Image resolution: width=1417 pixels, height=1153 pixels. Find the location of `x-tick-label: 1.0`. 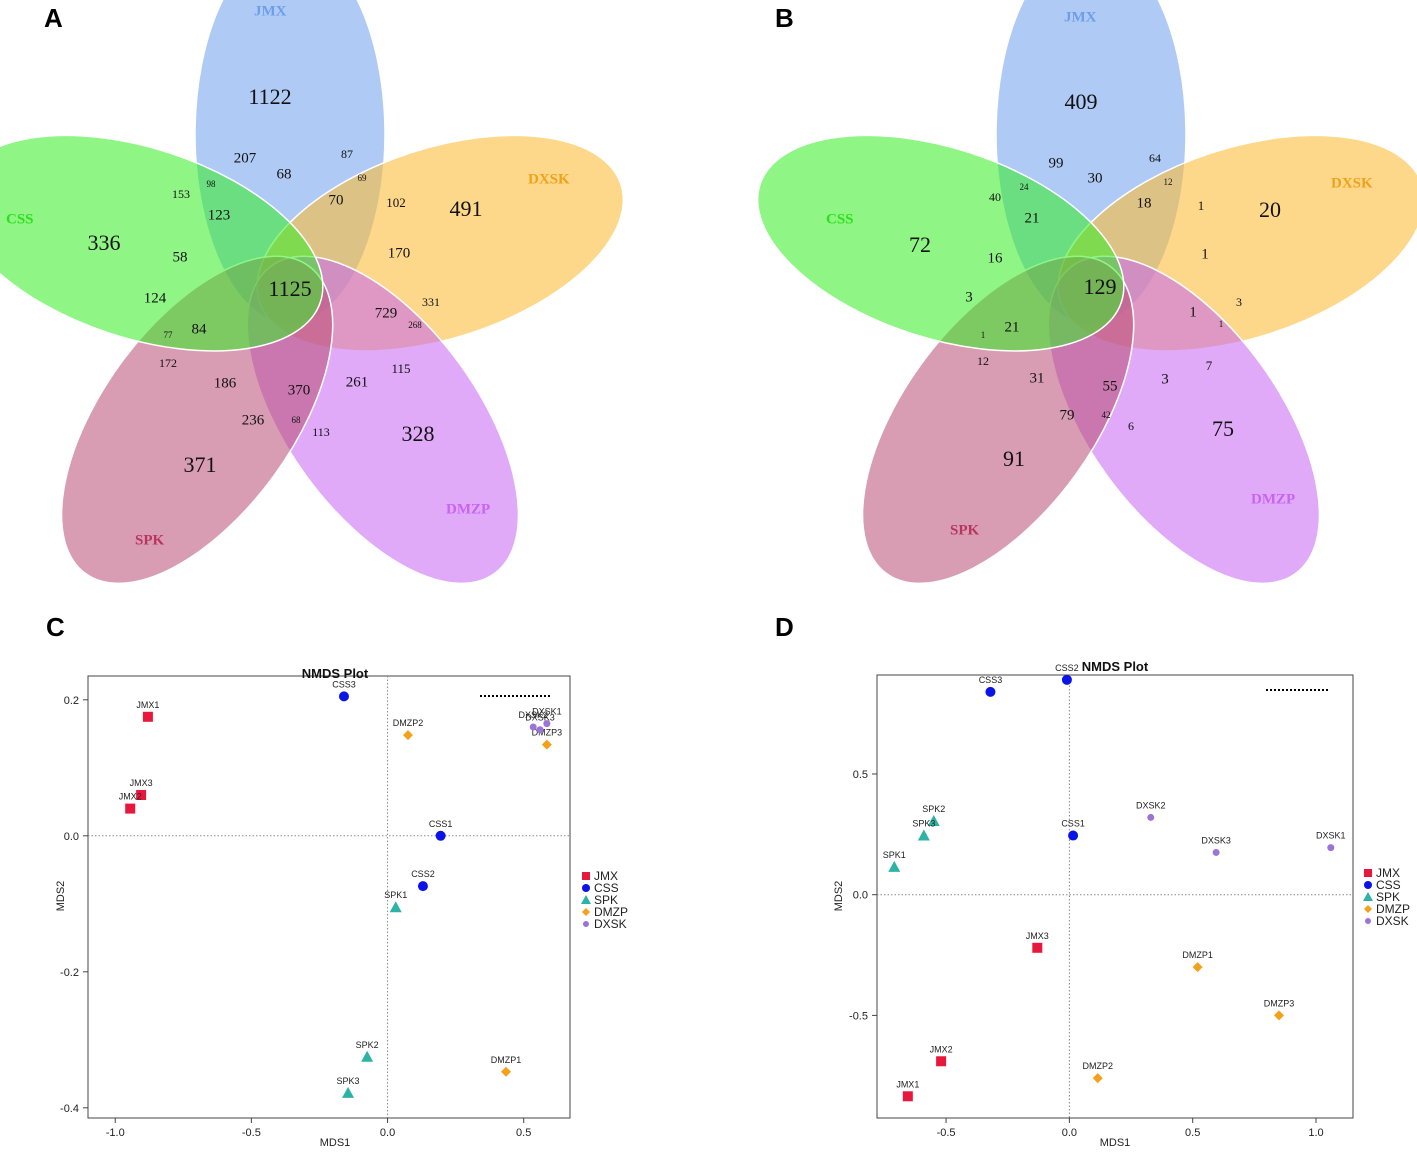

x-tick-label: 1.0 is located at coordinates (1315, 1133).